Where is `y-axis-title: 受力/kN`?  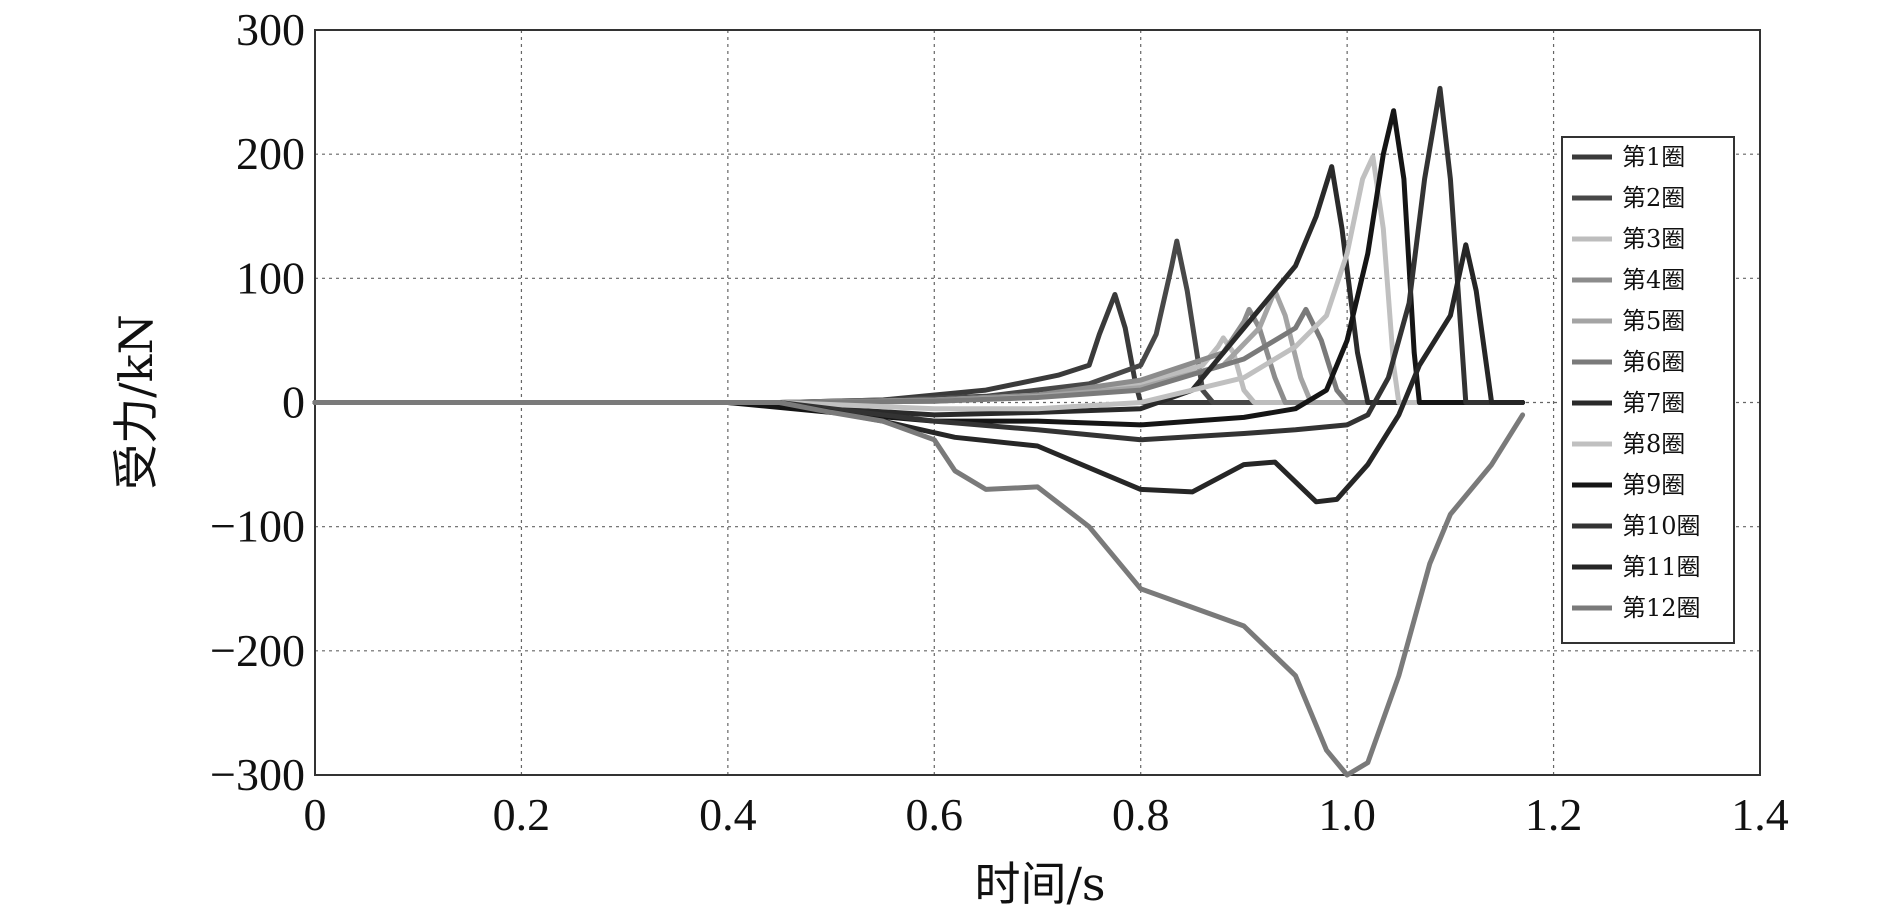
y-axis-title: 受力/kN is located at coordinates (136, 402).